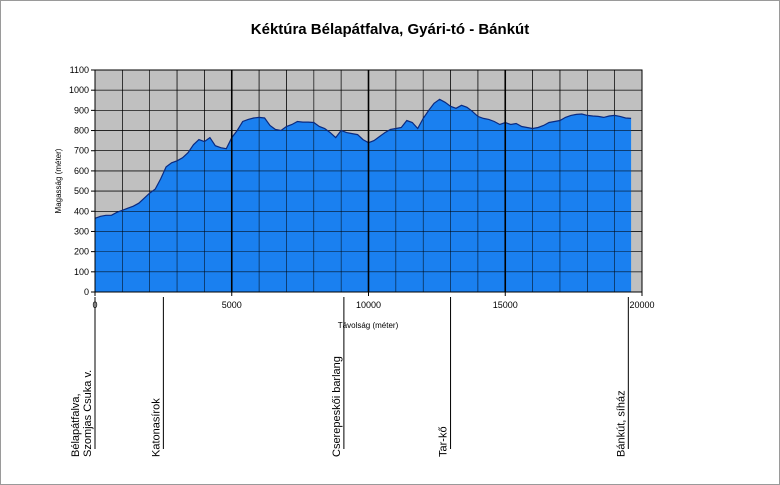  Describe the element at coordinates (641, 305) in the screenshot. I see `x-tick-label: 20000` at that location.